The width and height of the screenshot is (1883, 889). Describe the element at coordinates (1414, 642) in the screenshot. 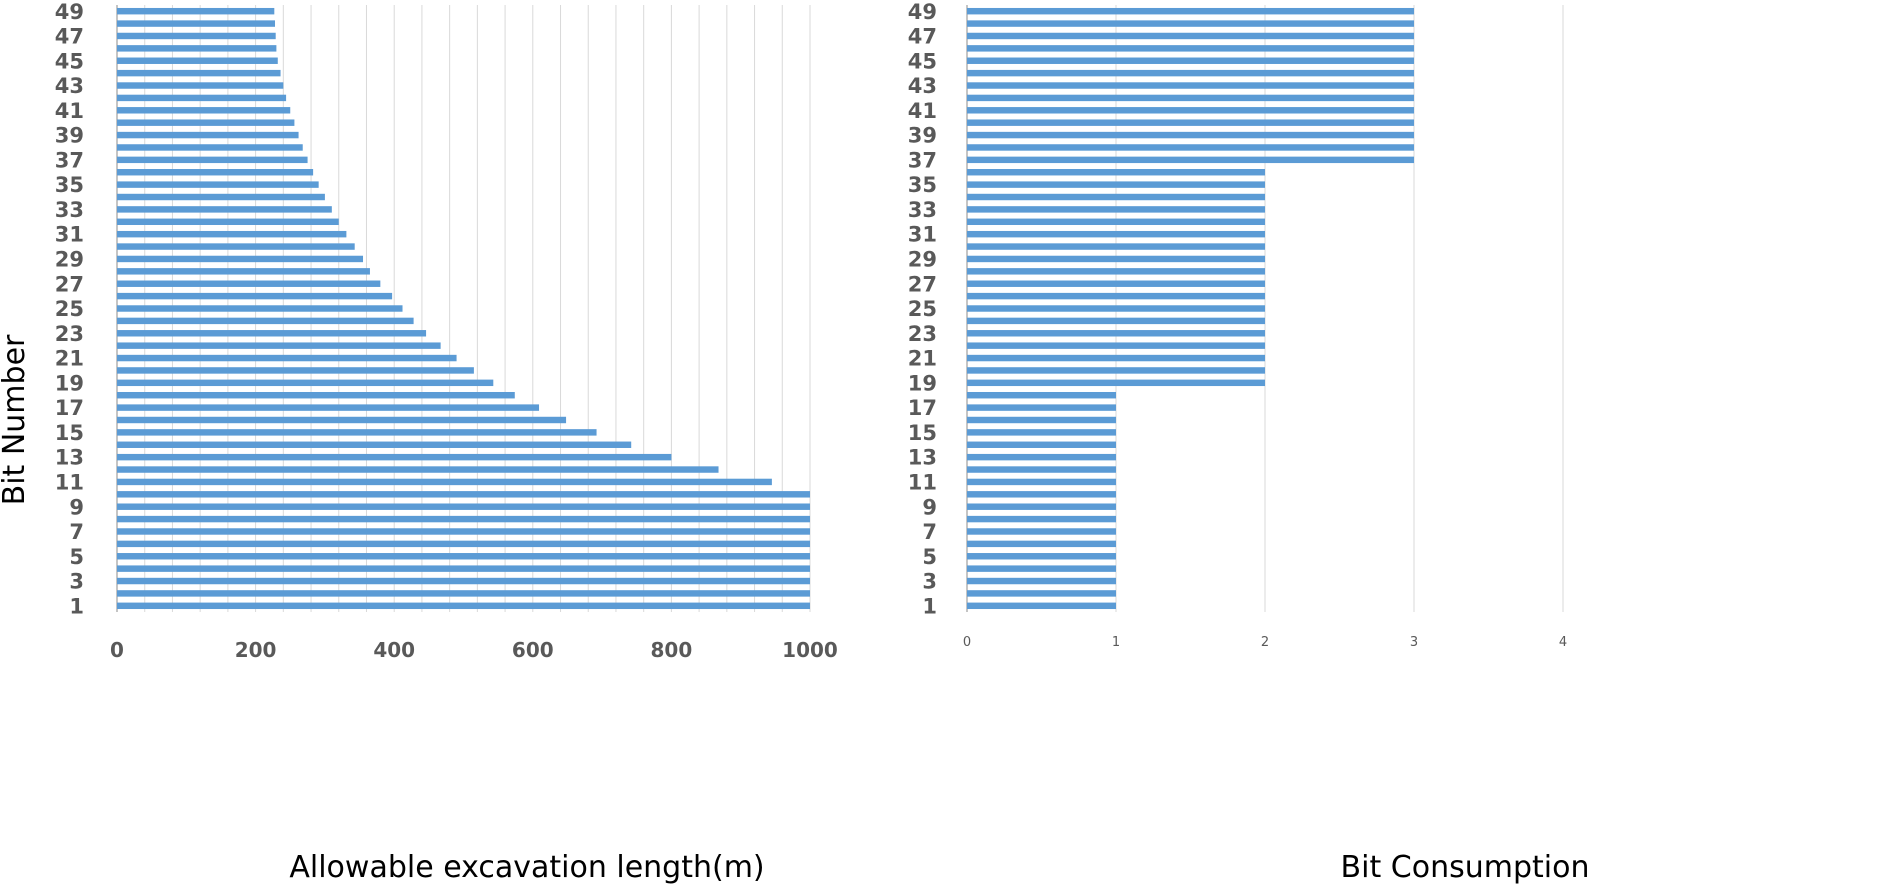

I see `x-tick-label: 3` at that location.